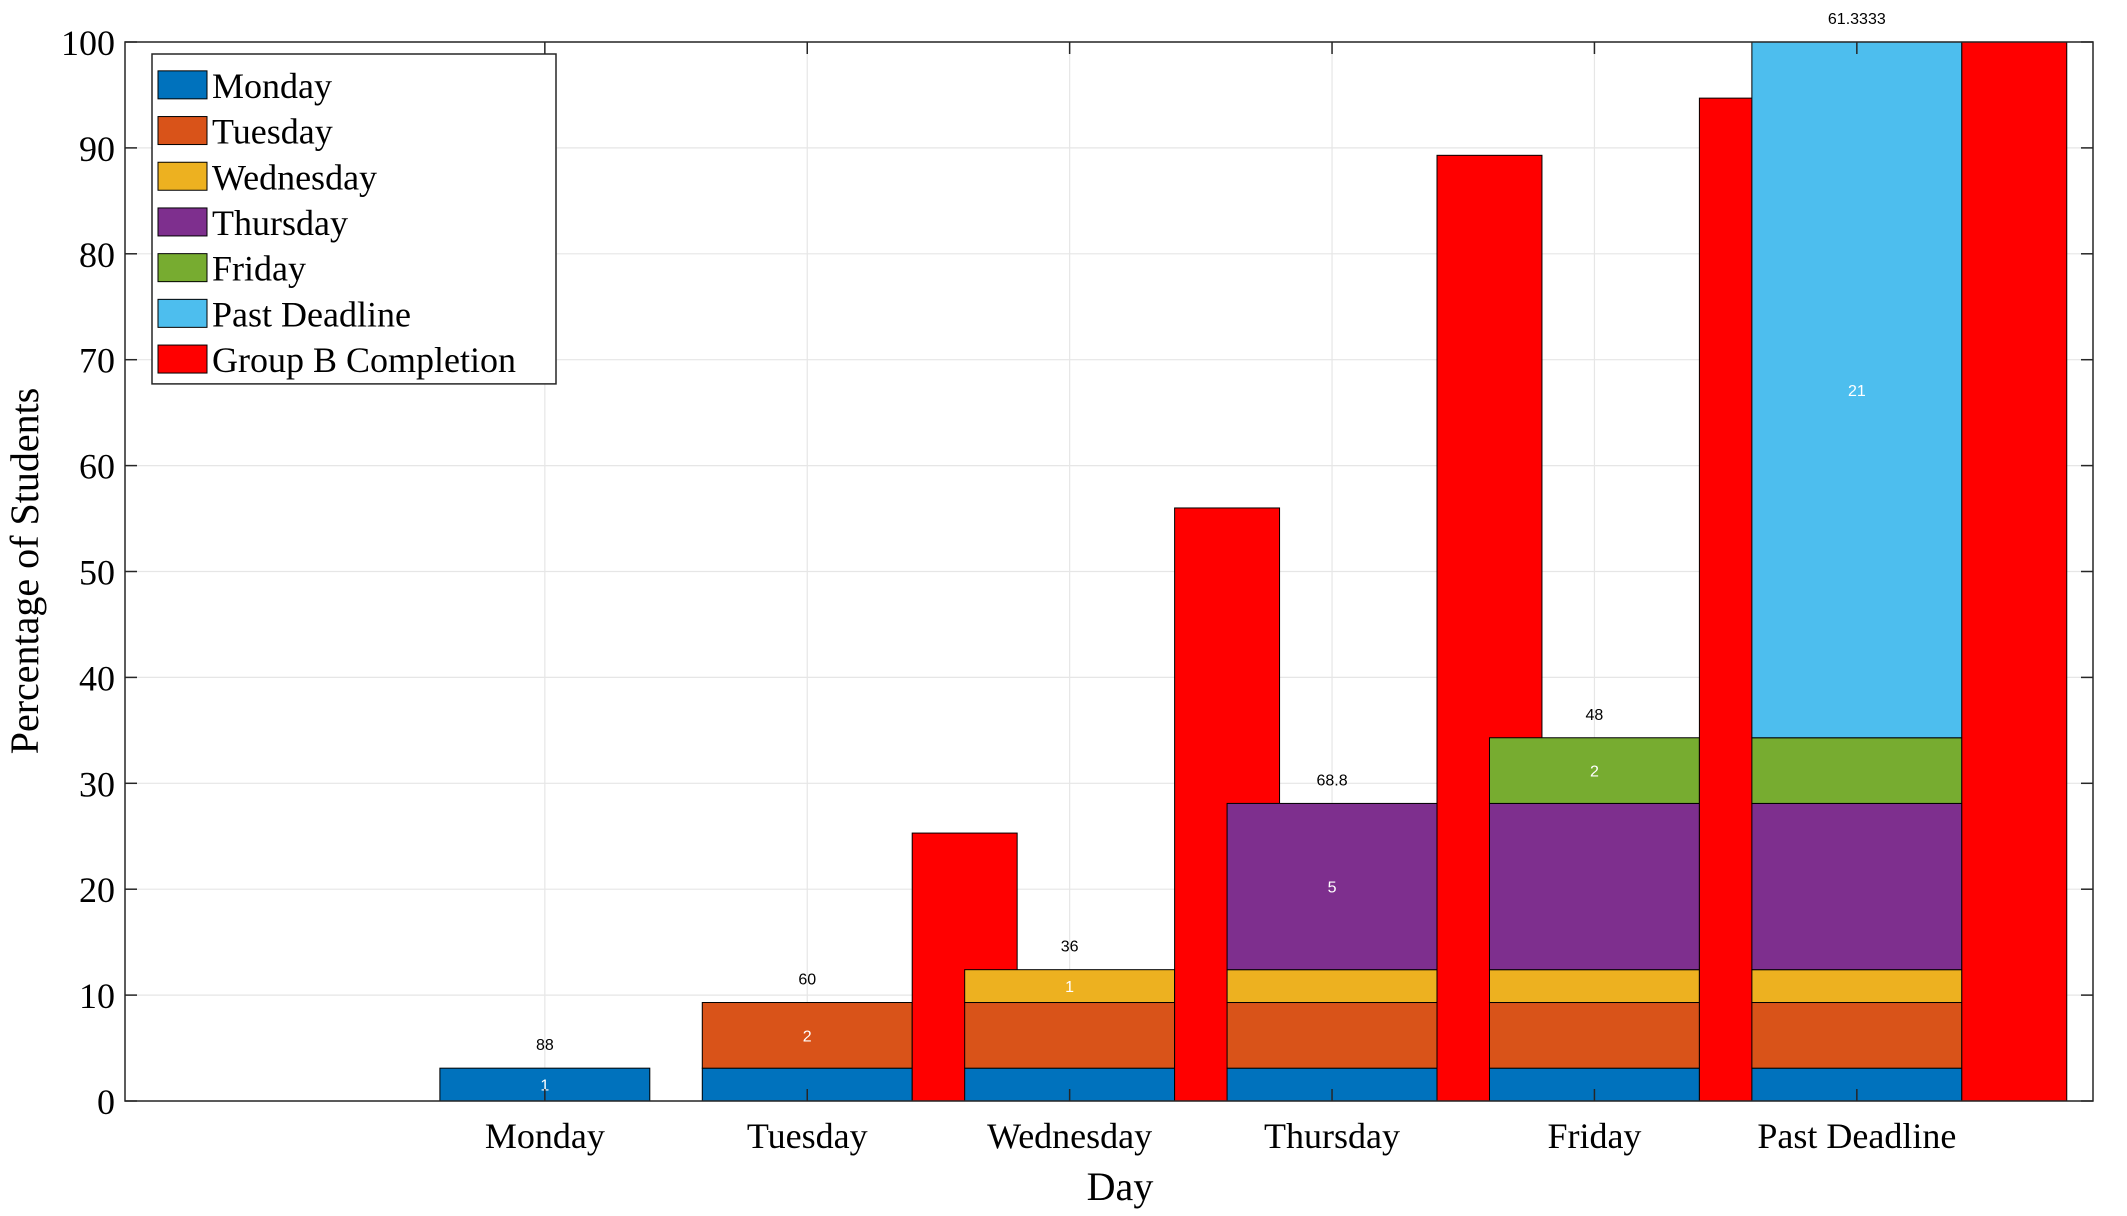  I want to click on y-tick-label: 50, so click(97, 573).